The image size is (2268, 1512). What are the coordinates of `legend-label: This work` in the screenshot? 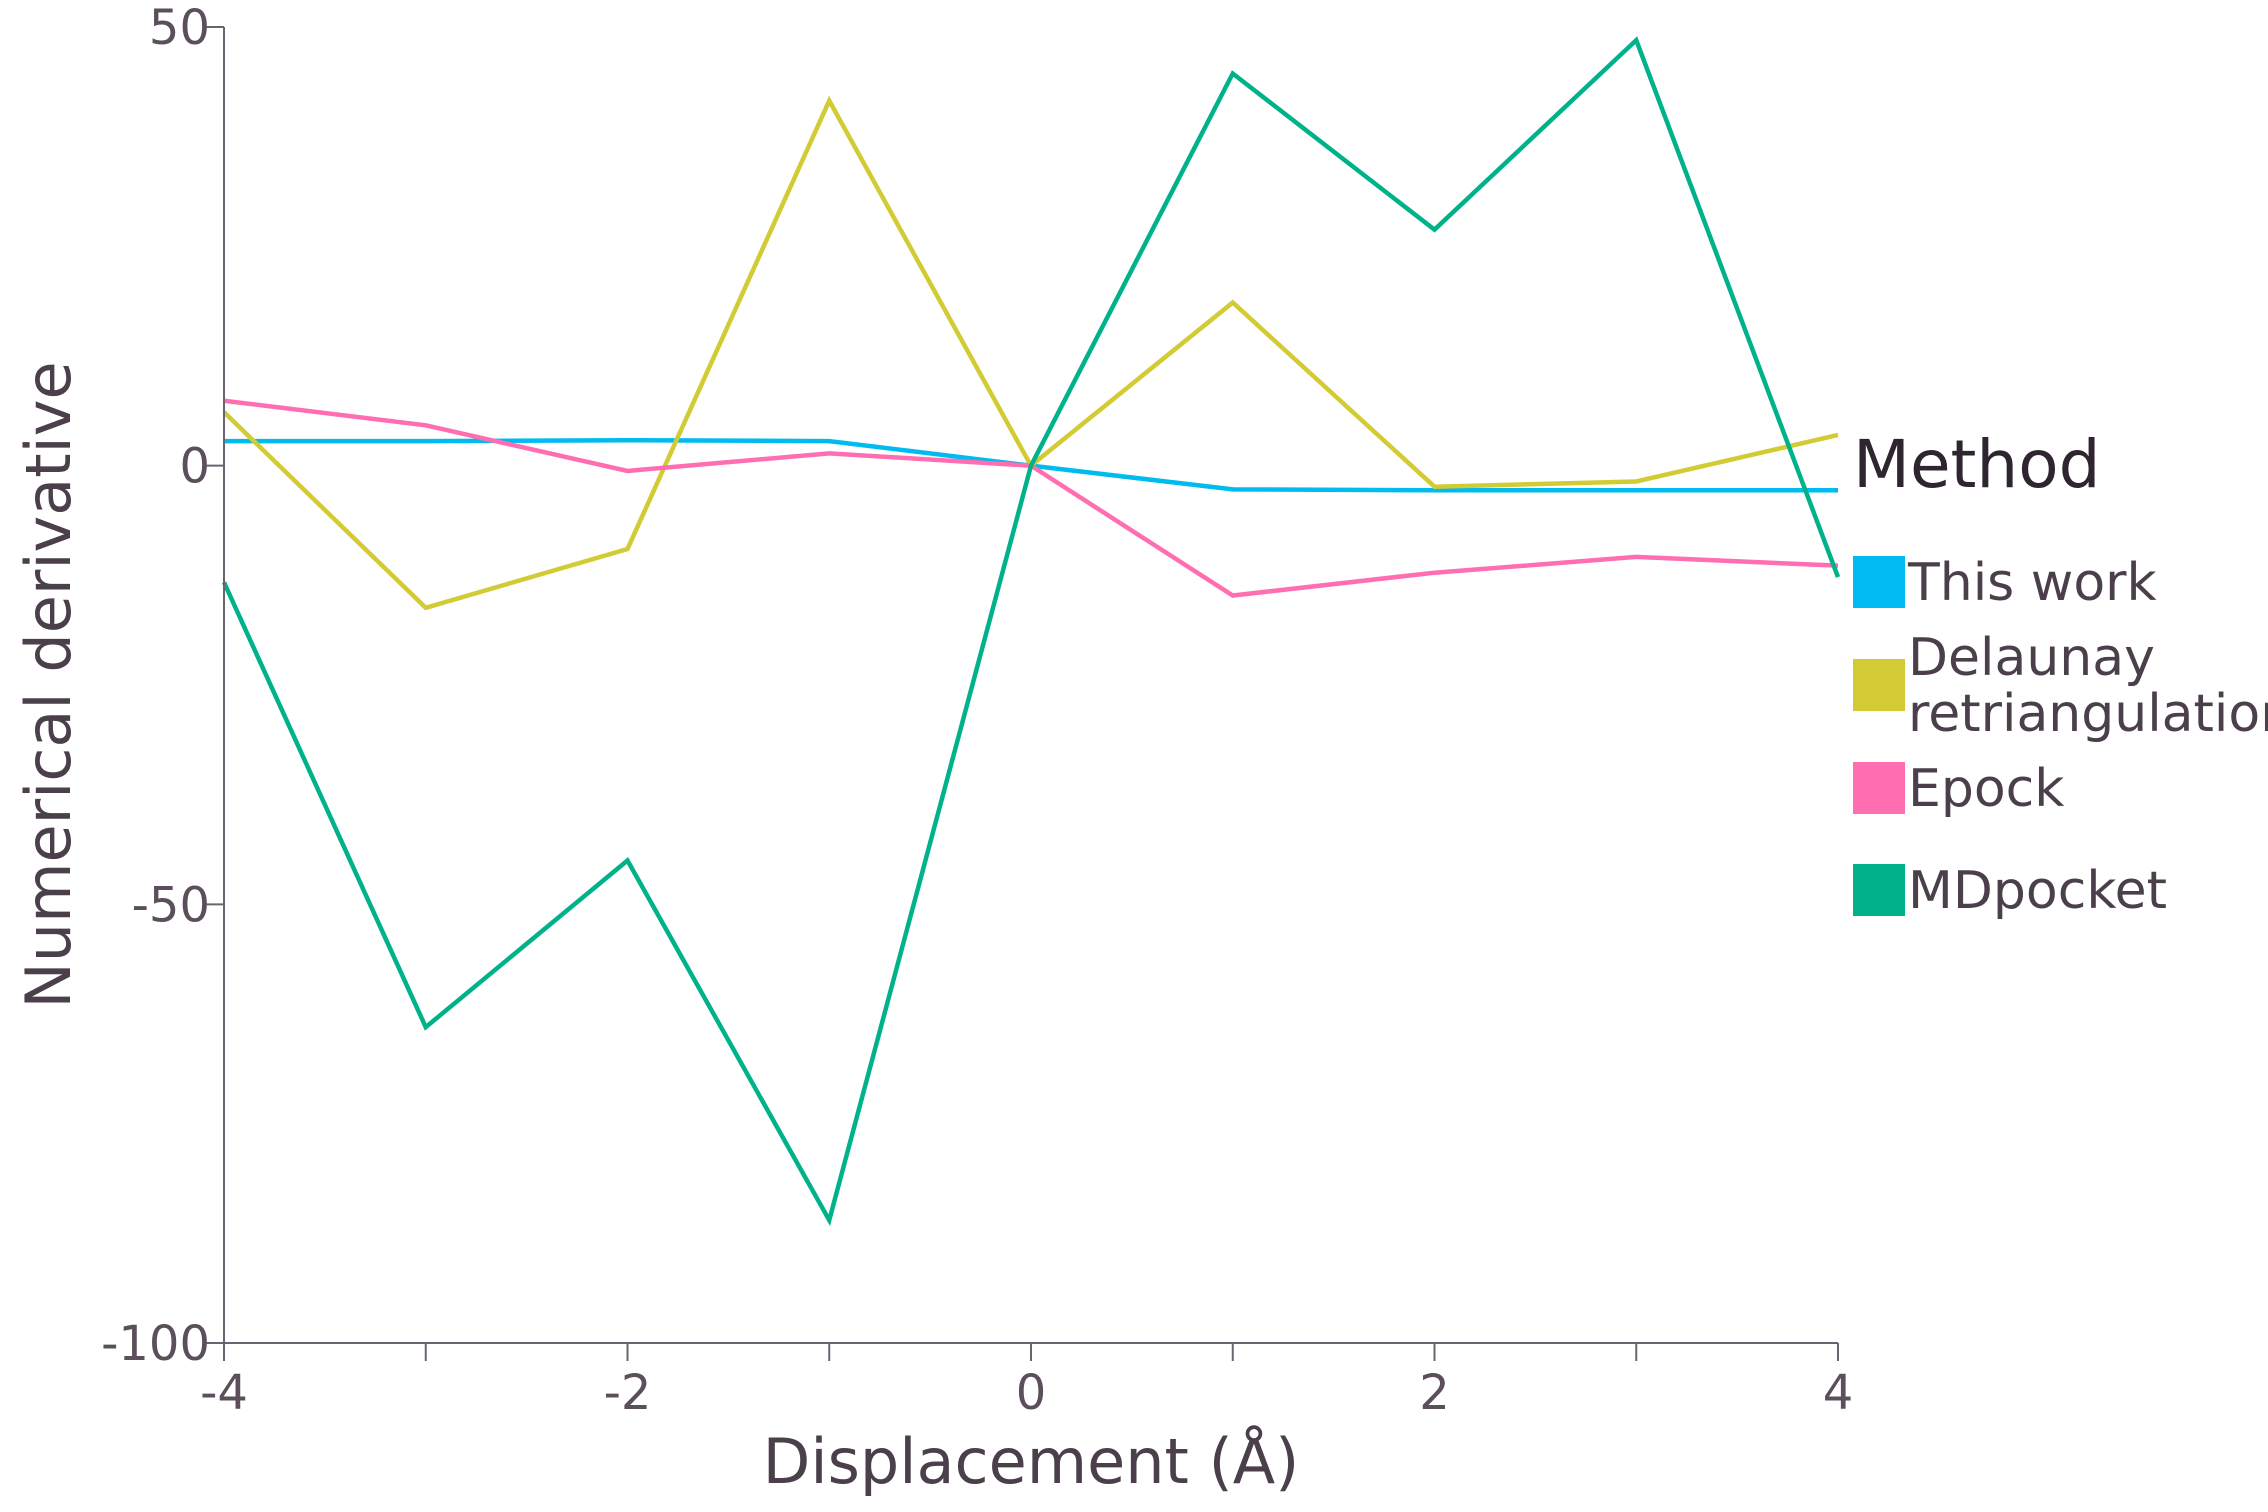 It's located at (2032, 583).